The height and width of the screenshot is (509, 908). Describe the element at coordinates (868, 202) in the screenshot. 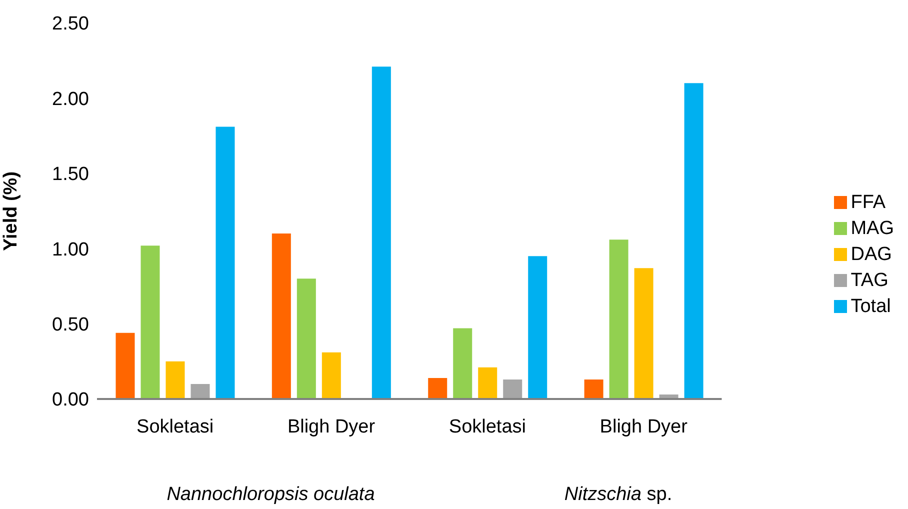

I see `legend-label: FFA` at that location.